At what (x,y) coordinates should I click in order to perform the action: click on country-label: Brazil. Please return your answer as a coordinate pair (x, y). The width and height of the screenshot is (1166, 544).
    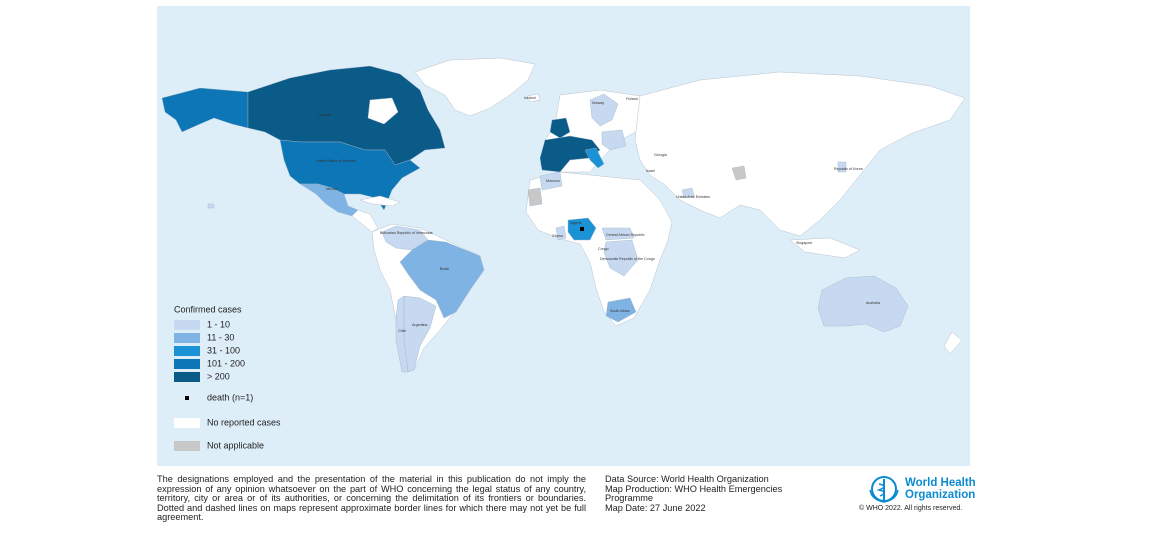
    Looking at the image, I should click on (444, 269).